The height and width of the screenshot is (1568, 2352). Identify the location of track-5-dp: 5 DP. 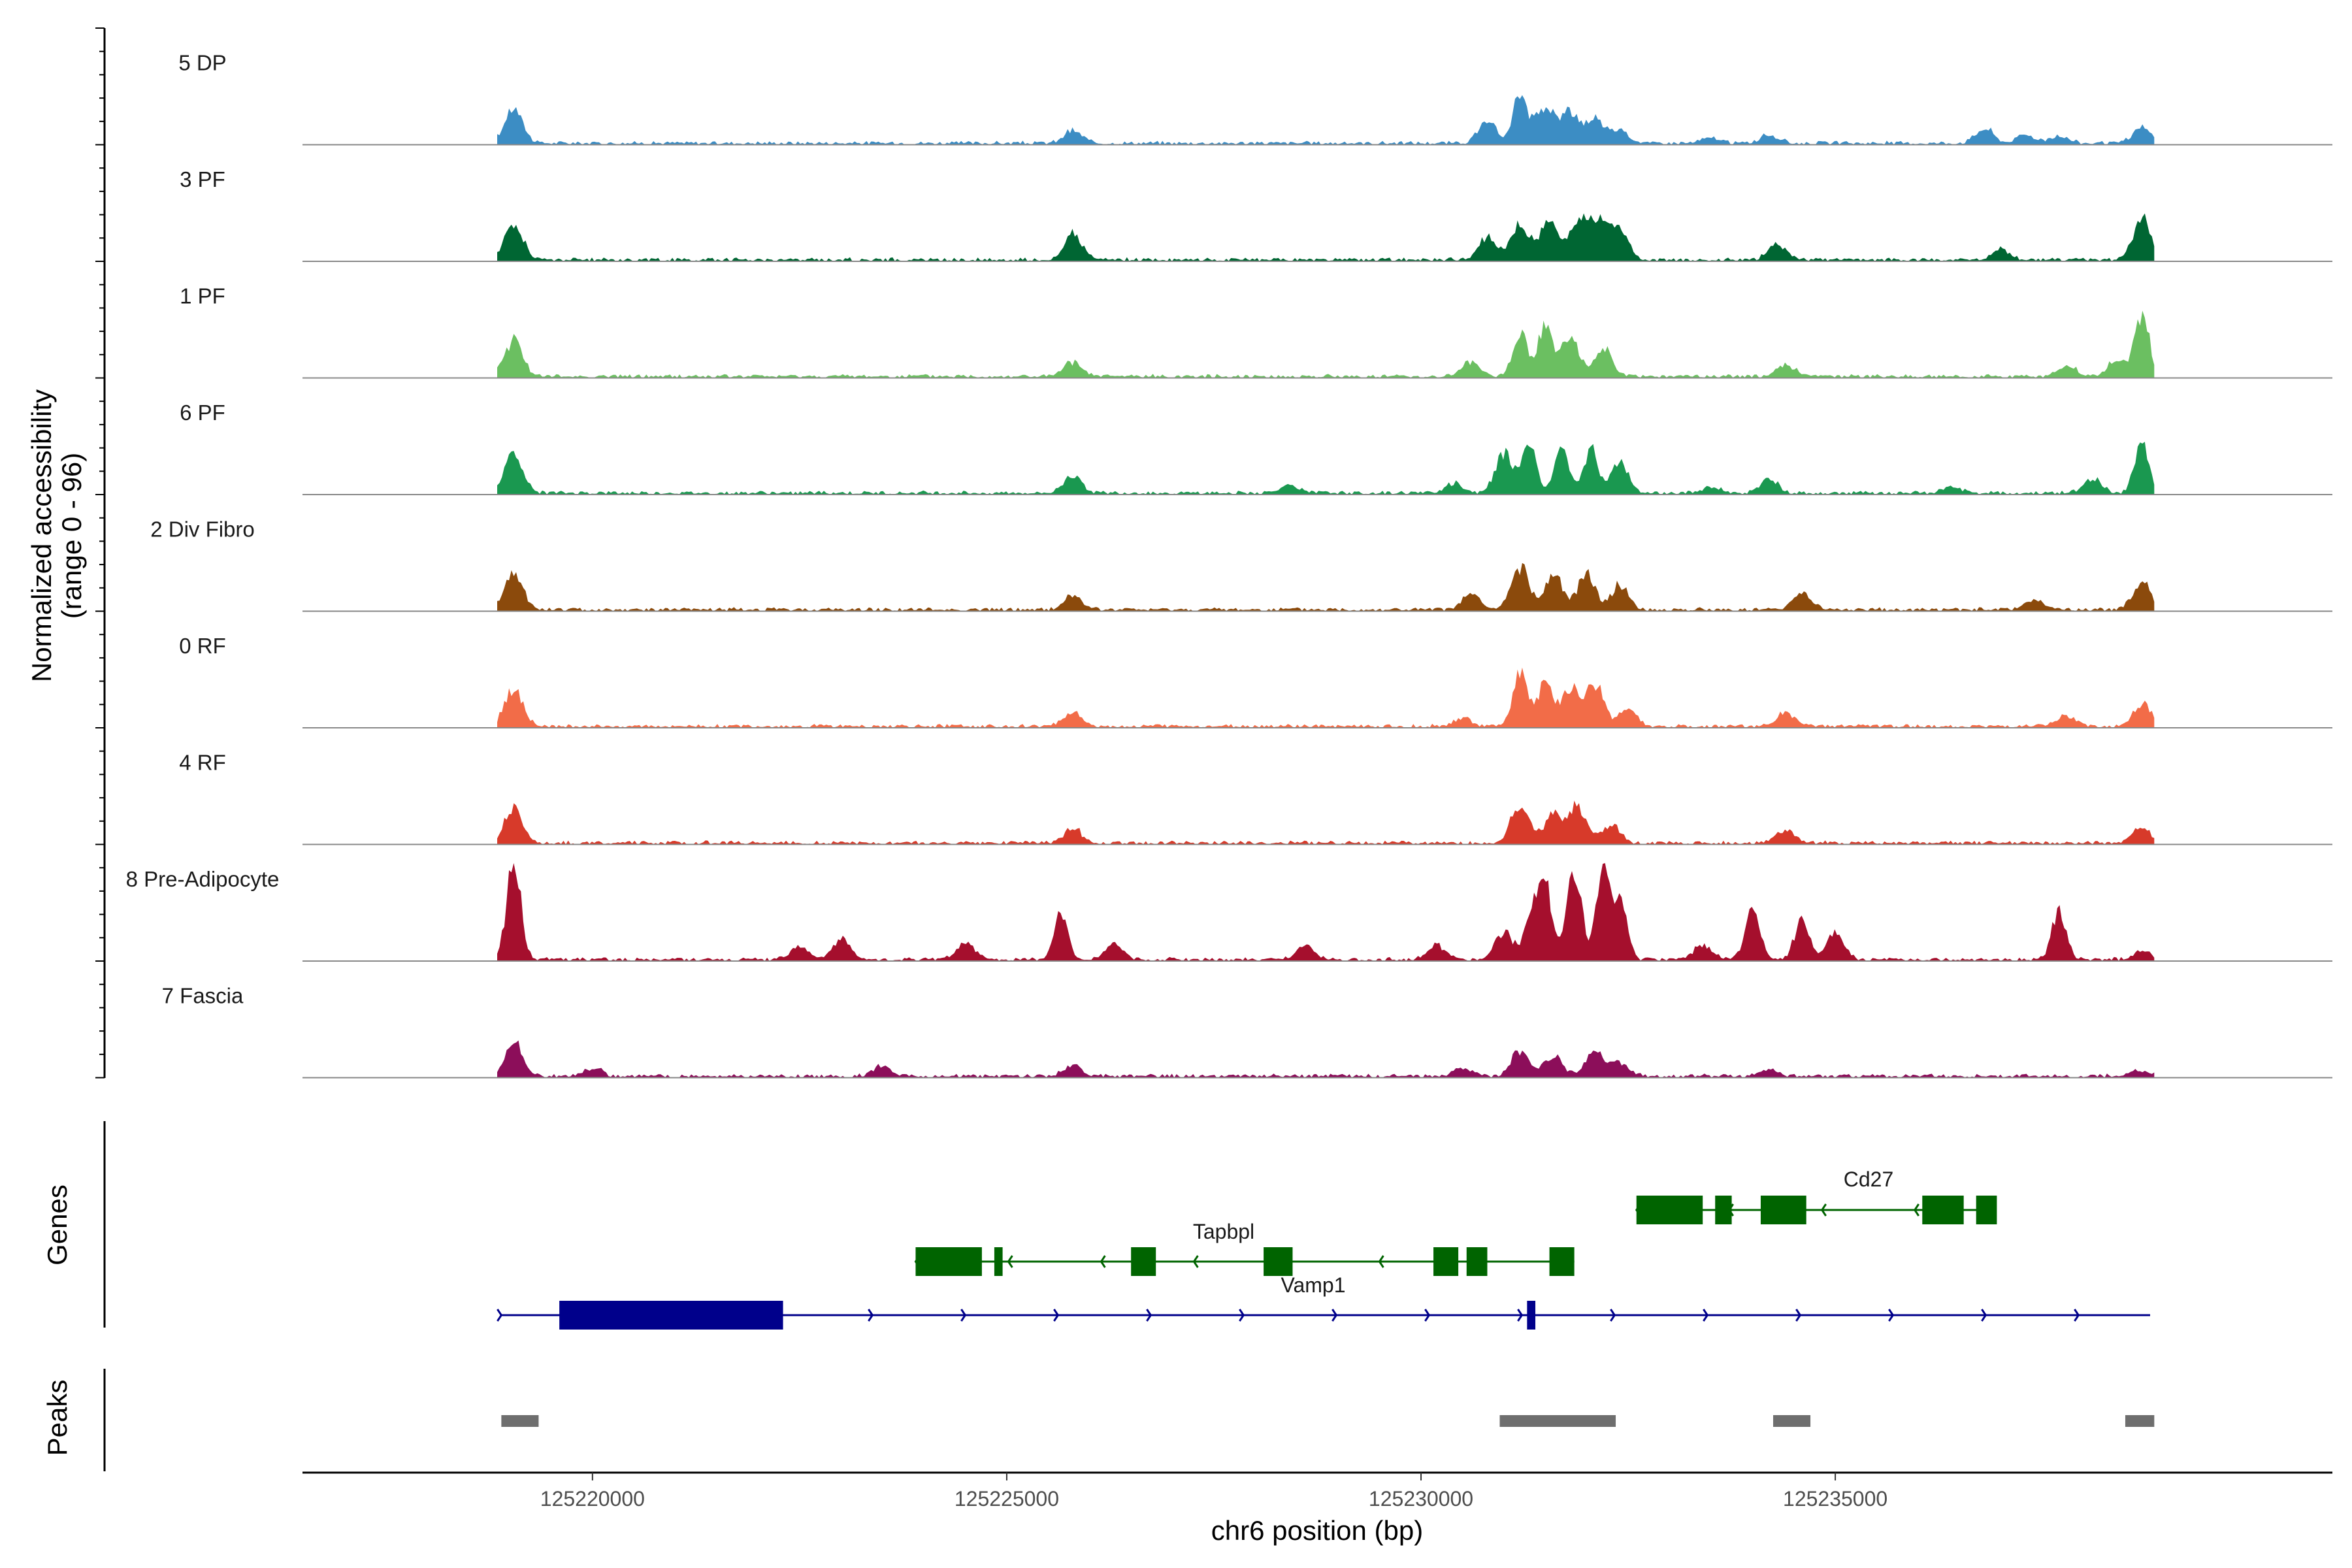
(1255, 98).